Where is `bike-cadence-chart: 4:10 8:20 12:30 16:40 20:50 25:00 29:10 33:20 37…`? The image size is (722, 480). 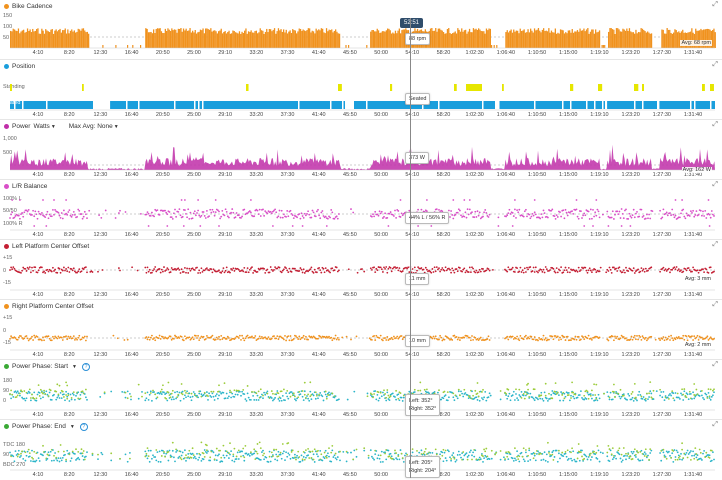
bike-cadence-chart: 4:10 8:20 12:30 16:40 20:50 25:00 29:10 33:20 37… is located at coordinates (361, 30).